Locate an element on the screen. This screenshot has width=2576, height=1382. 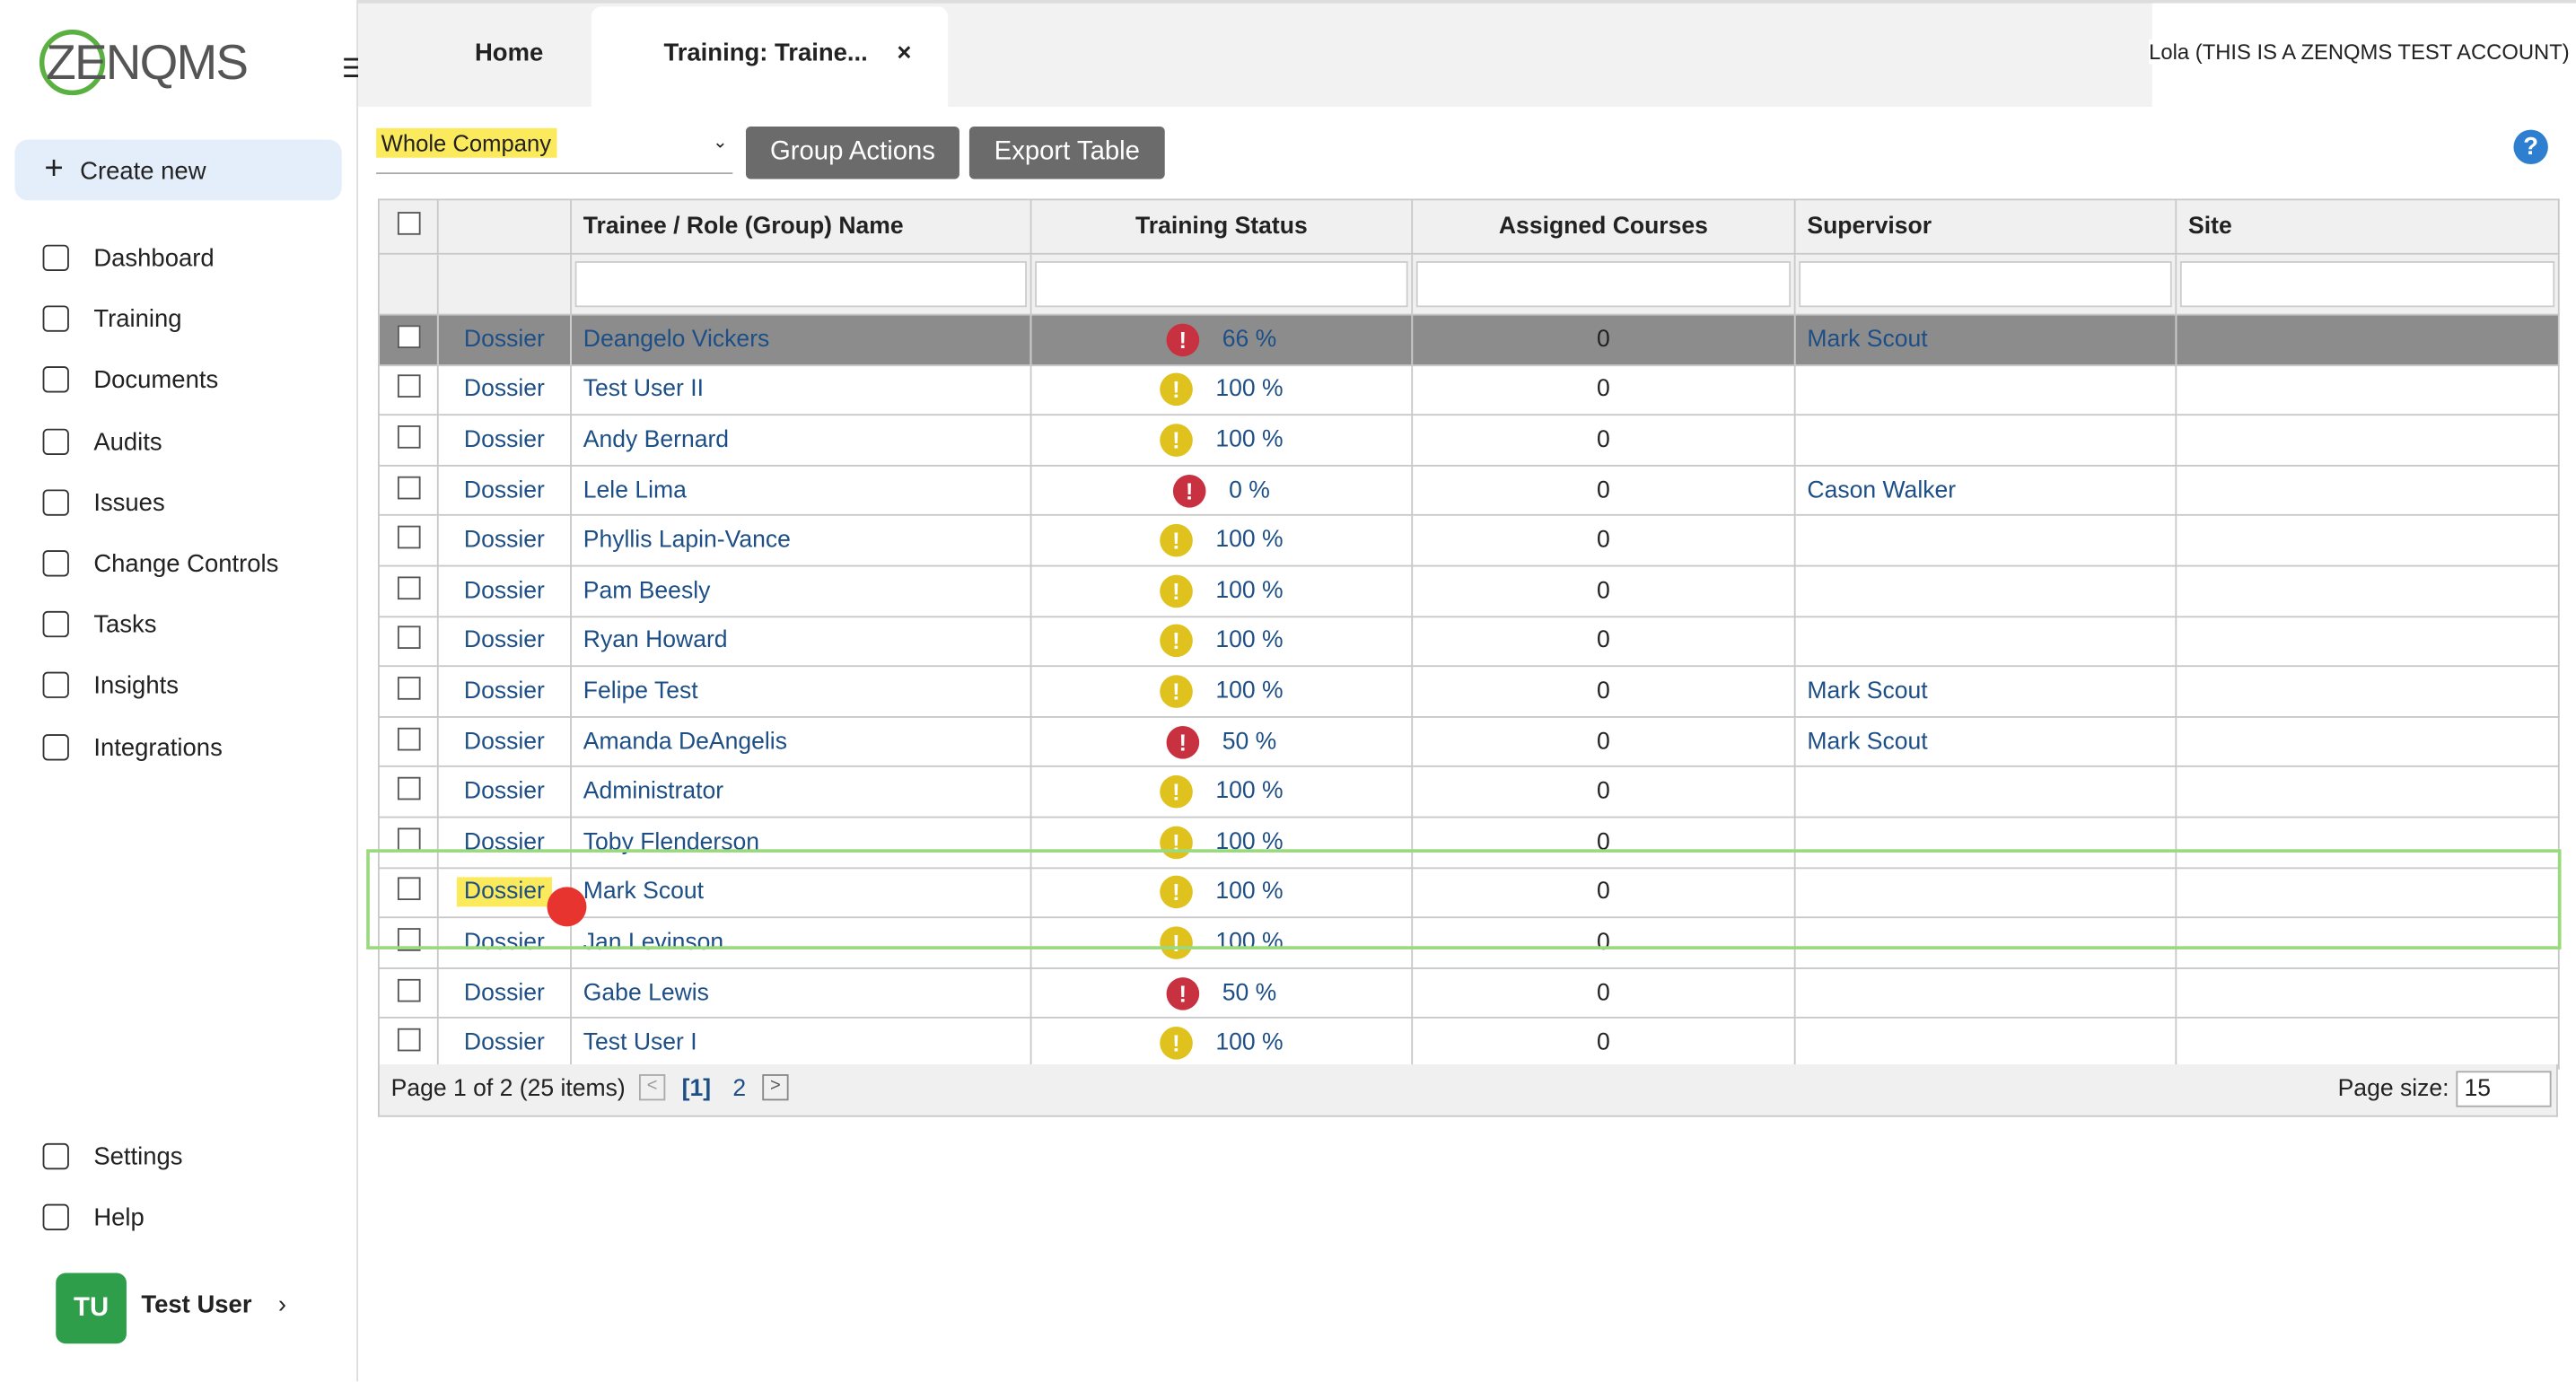
prev-page: < is located at coordinates (652, 1087).